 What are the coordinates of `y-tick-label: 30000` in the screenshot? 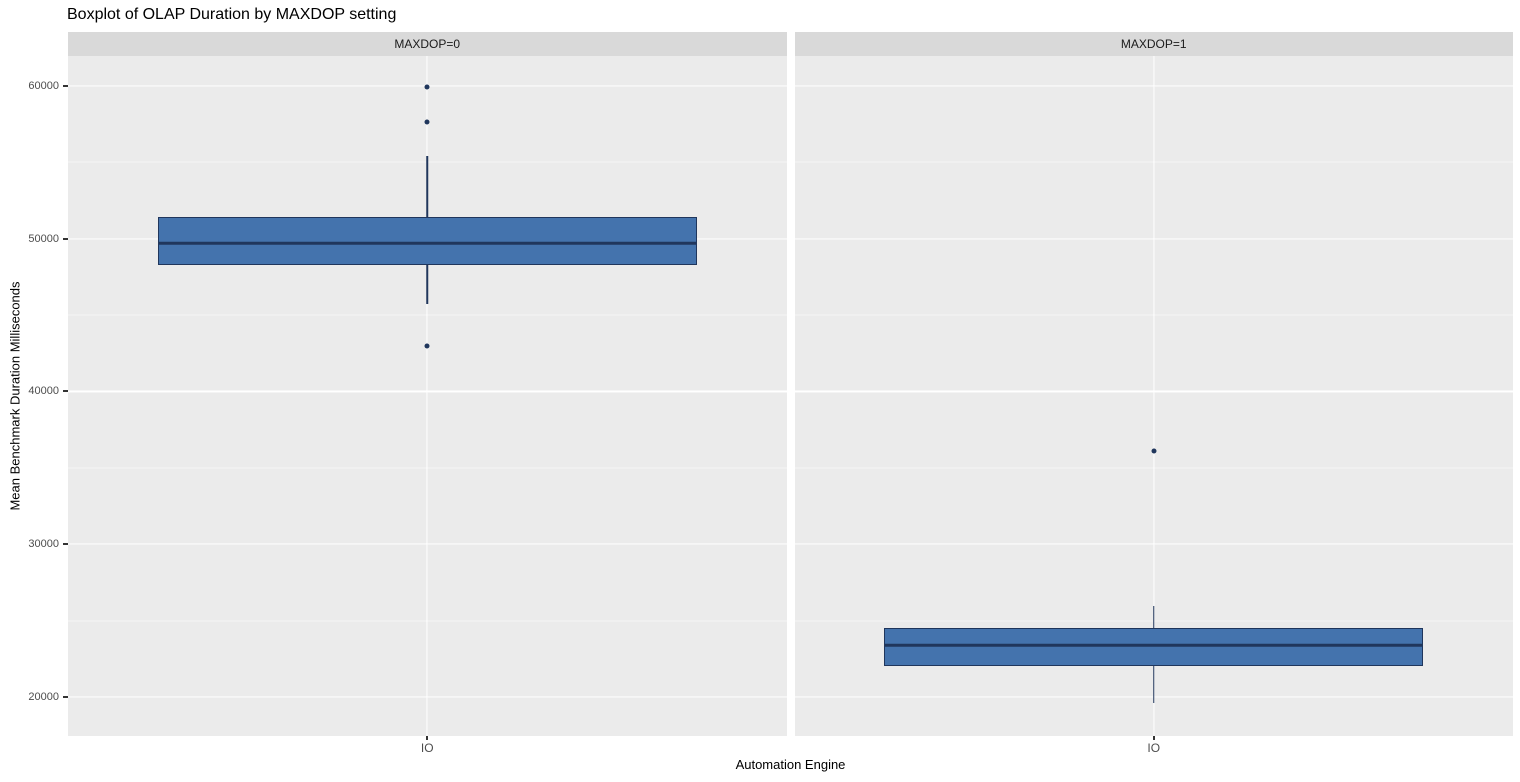 It's located at (43, 544).